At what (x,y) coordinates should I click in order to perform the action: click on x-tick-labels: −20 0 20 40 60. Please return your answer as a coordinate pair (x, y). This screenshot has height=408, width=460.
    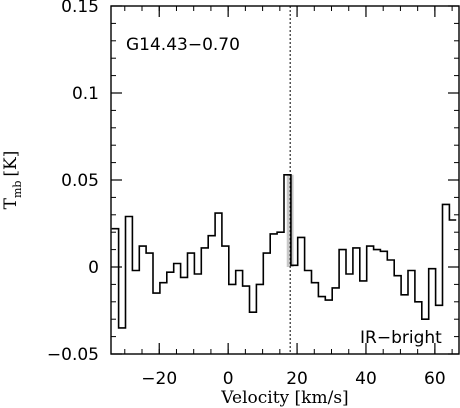
    Looking at the image, I should click on (293, 379).